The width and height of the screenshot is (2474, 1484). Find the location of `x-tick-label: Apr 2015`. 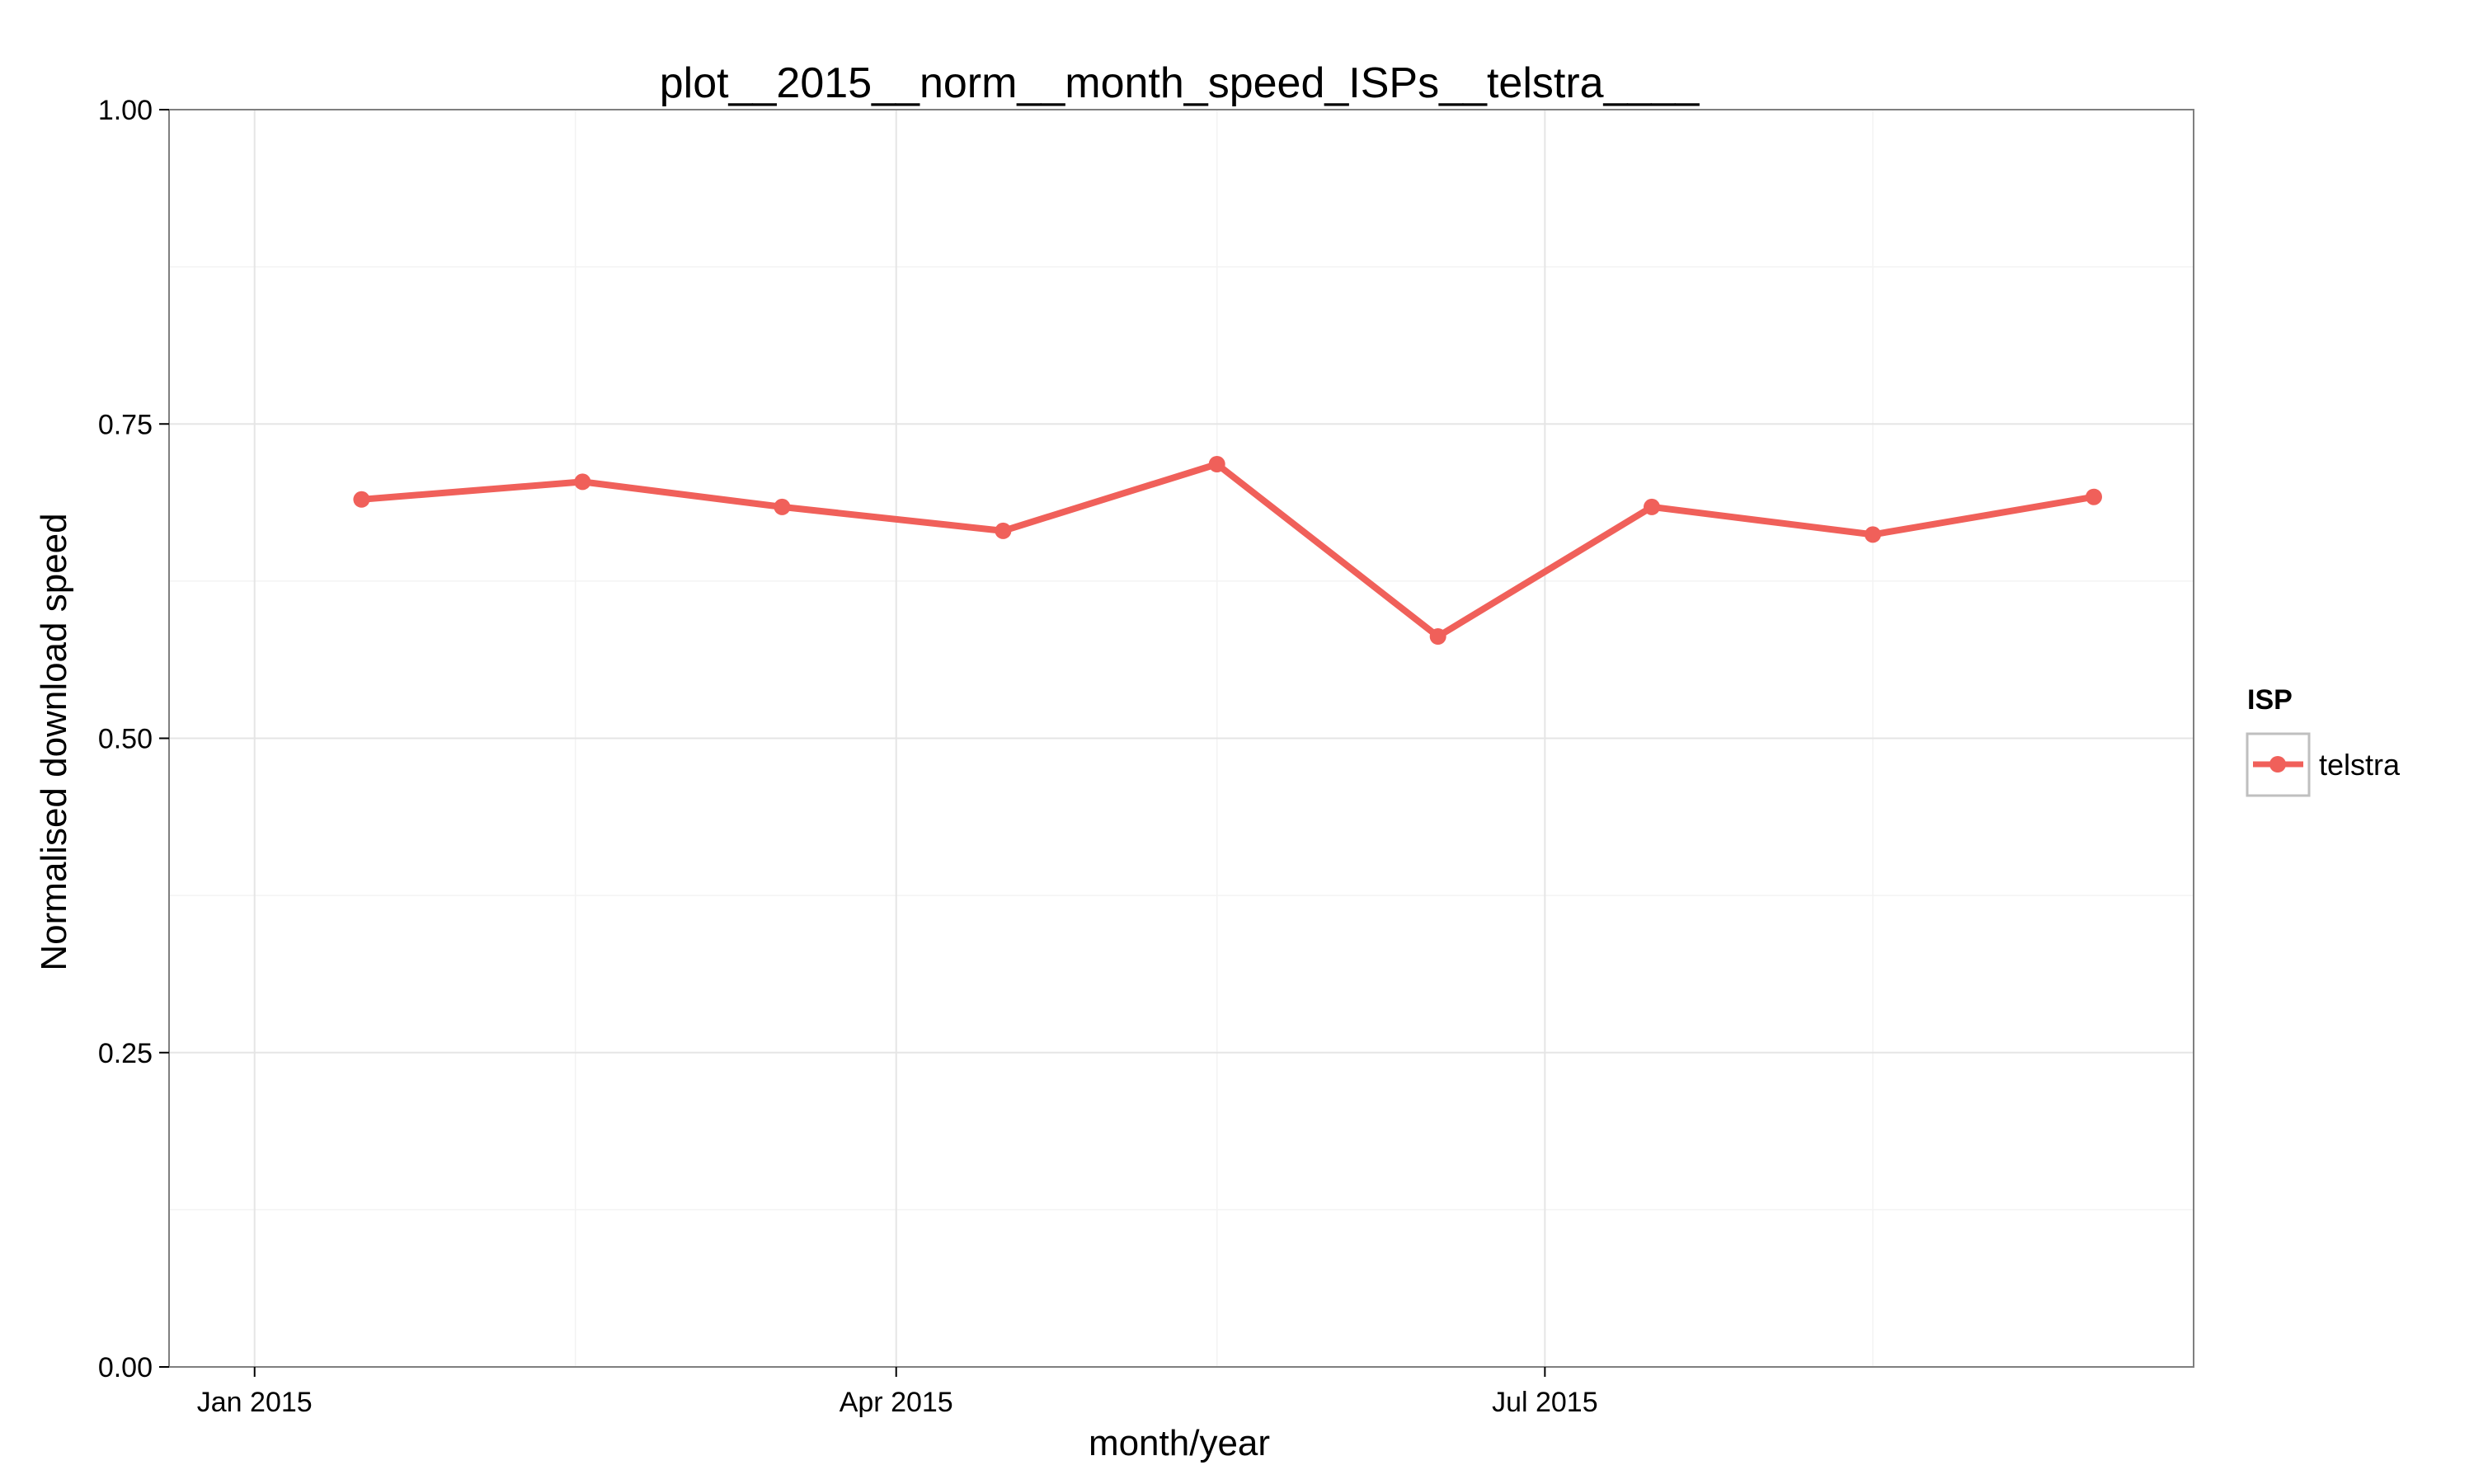

x-tick-label: Apr 2015 is located at coordinates (896, 1402).